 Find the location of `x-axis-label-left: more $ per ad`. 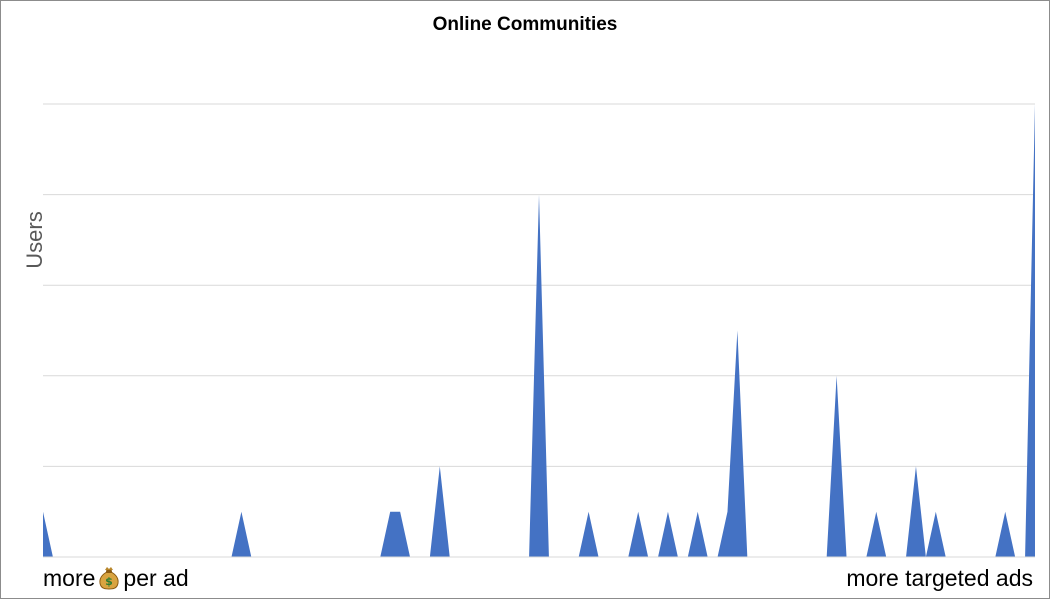

x-axis-label-left: more $ per ad is located at coordinates (116, 578).